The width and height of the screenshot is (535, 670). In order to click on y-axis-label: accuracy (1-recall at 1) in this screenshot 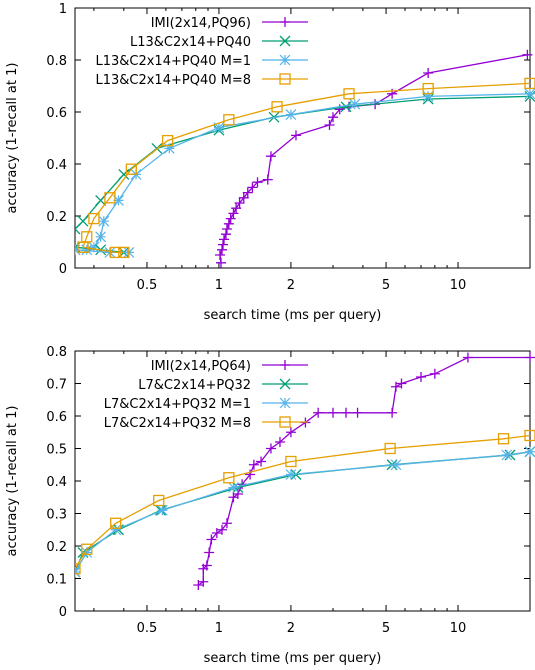, I will do `click(12, 138)`.